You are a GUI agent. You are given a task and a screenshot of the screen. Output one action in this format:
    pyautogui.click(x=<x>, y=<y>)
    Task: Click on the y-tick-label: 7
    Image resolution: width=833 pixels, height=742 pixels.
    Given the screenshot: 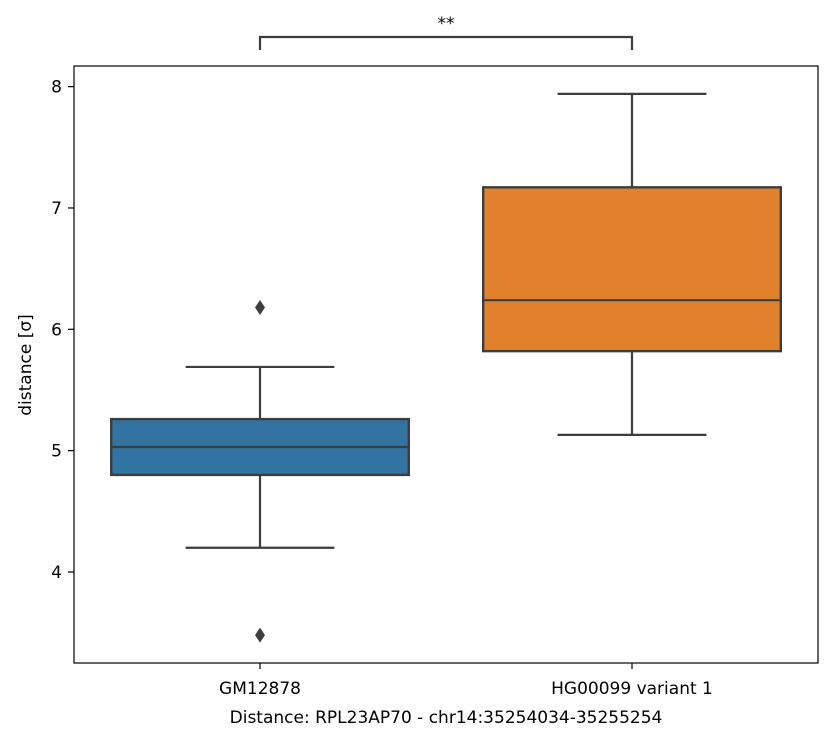 What is the action you would take?
    pyautogui.click(x=56, y=209)
    